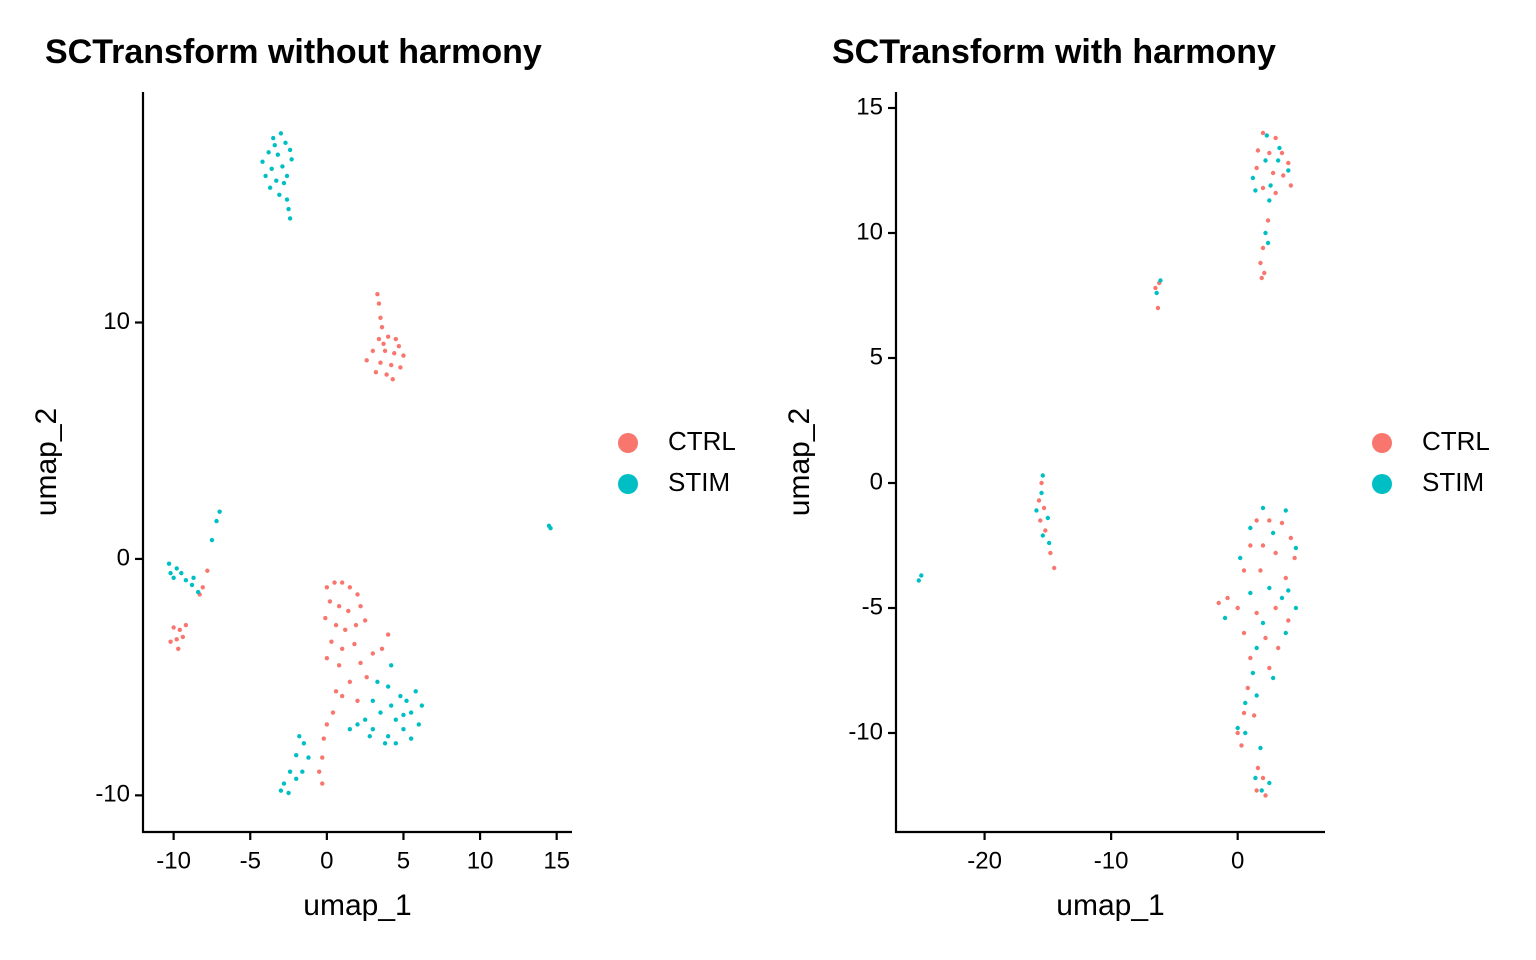 This screenshot has width=1536, height=960. I want to click on y-tick-label: -10, so click(865, 731).